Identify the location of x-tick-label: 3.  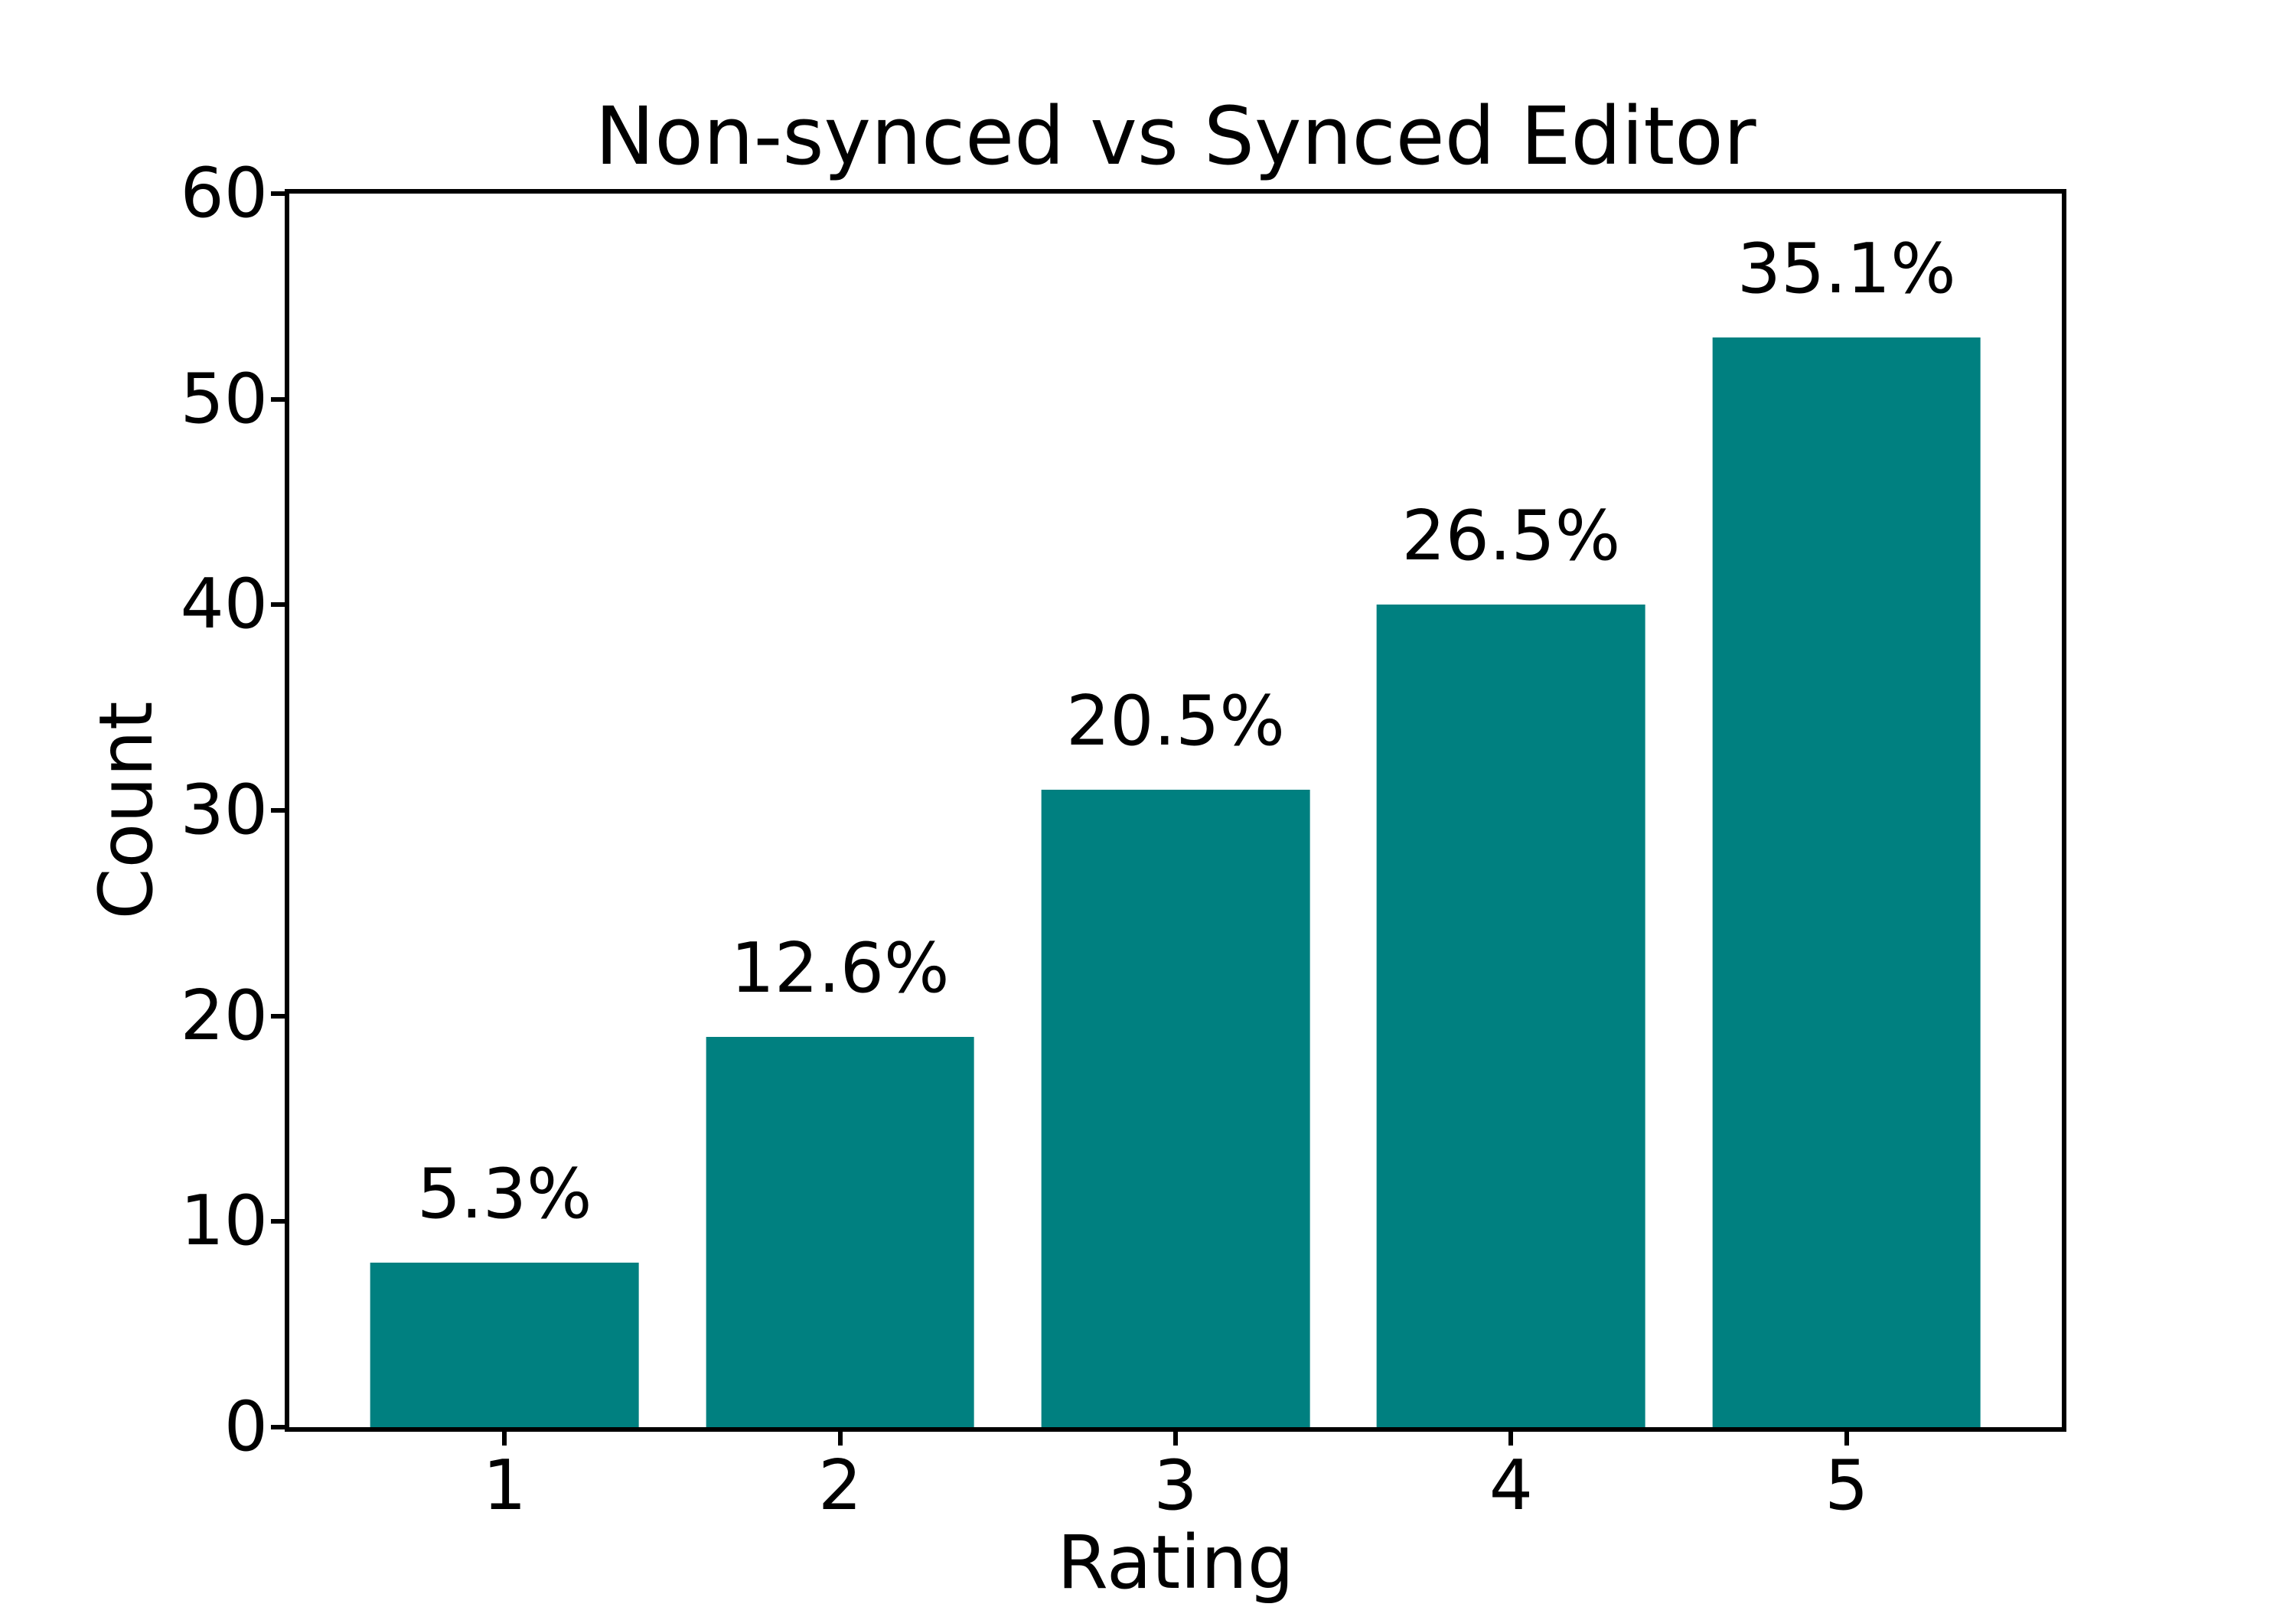
(1175, 1486).